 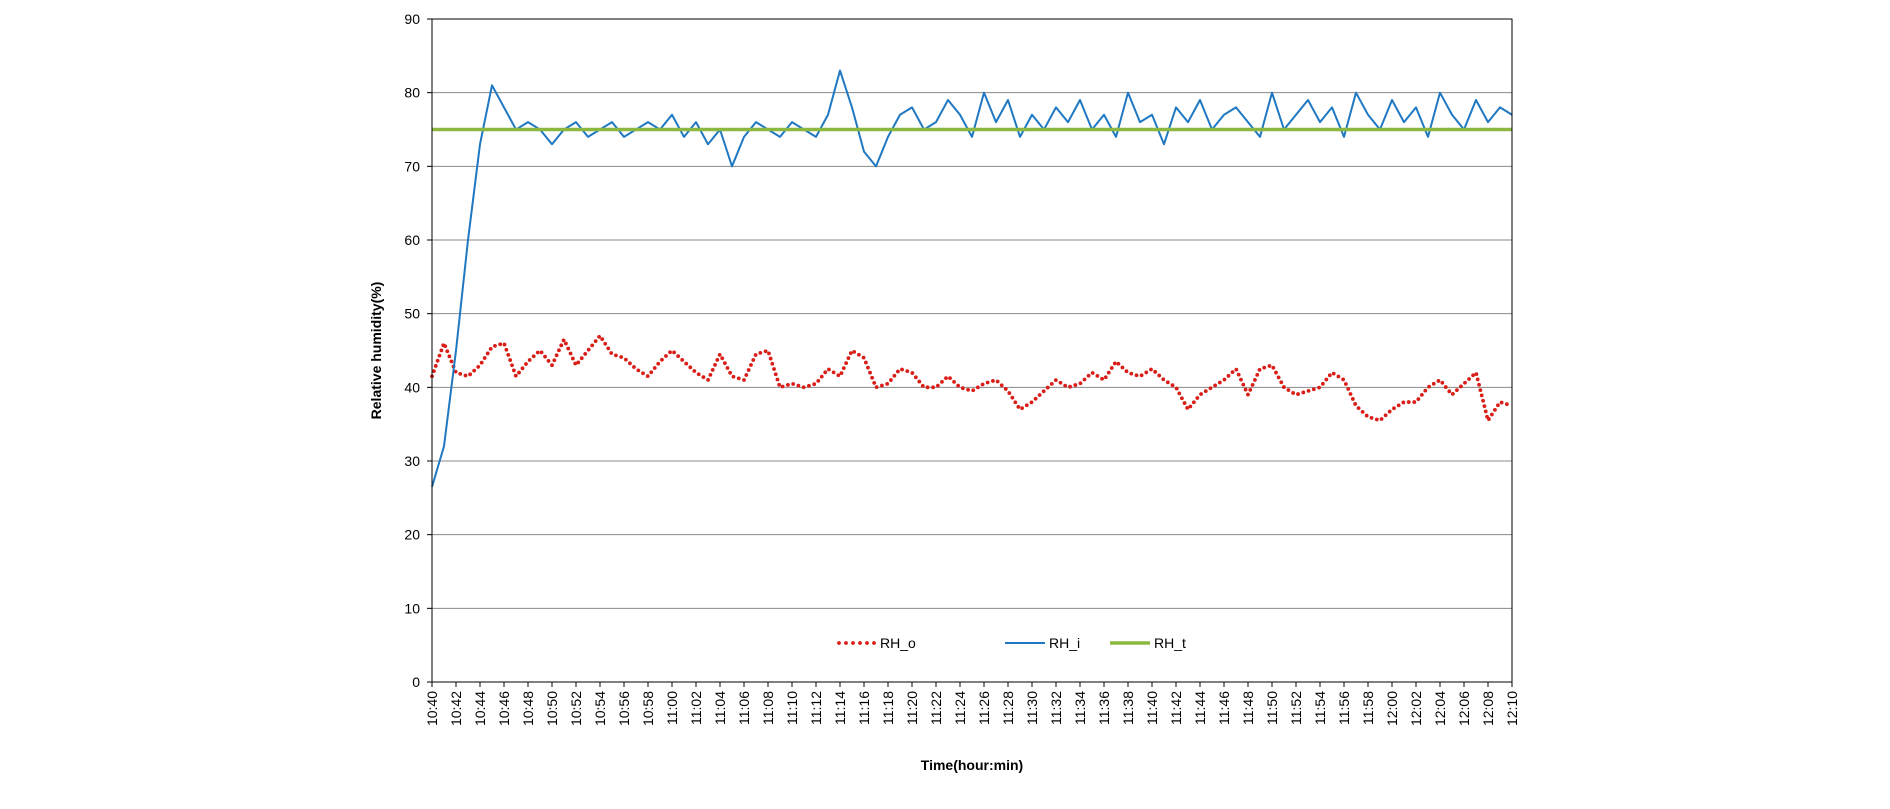 I want to click on x-tick-label: 11:36, so click(x=1104, y=708).